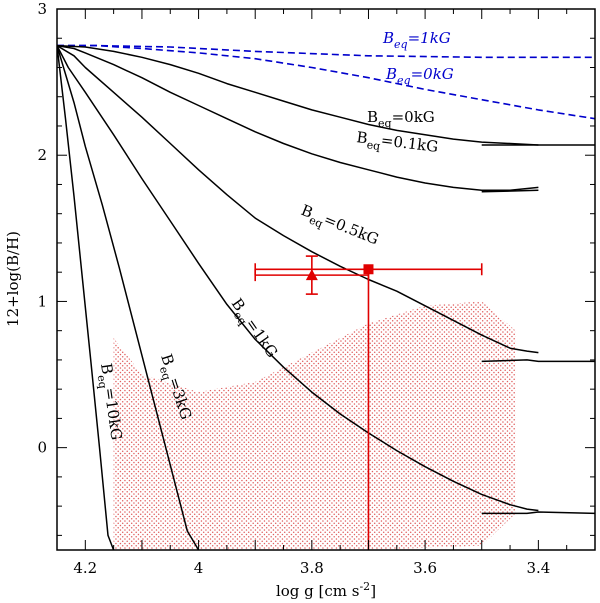 The width and height of the screenshot is (600, 603). I want to click on x-tick-label: 3.4, so click(538, 568).